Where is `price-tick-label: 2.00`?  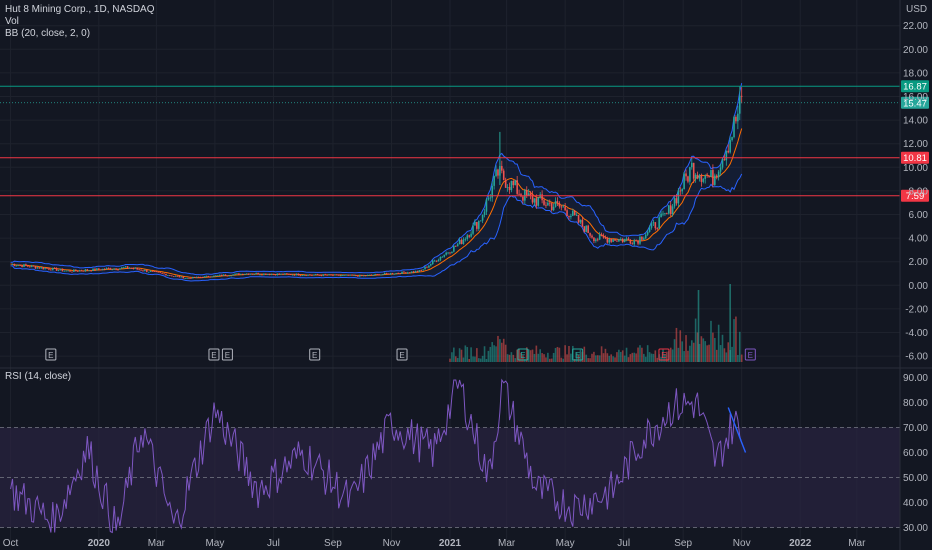
price-tick-label: 2.00 is located at coordinates (919, 262).